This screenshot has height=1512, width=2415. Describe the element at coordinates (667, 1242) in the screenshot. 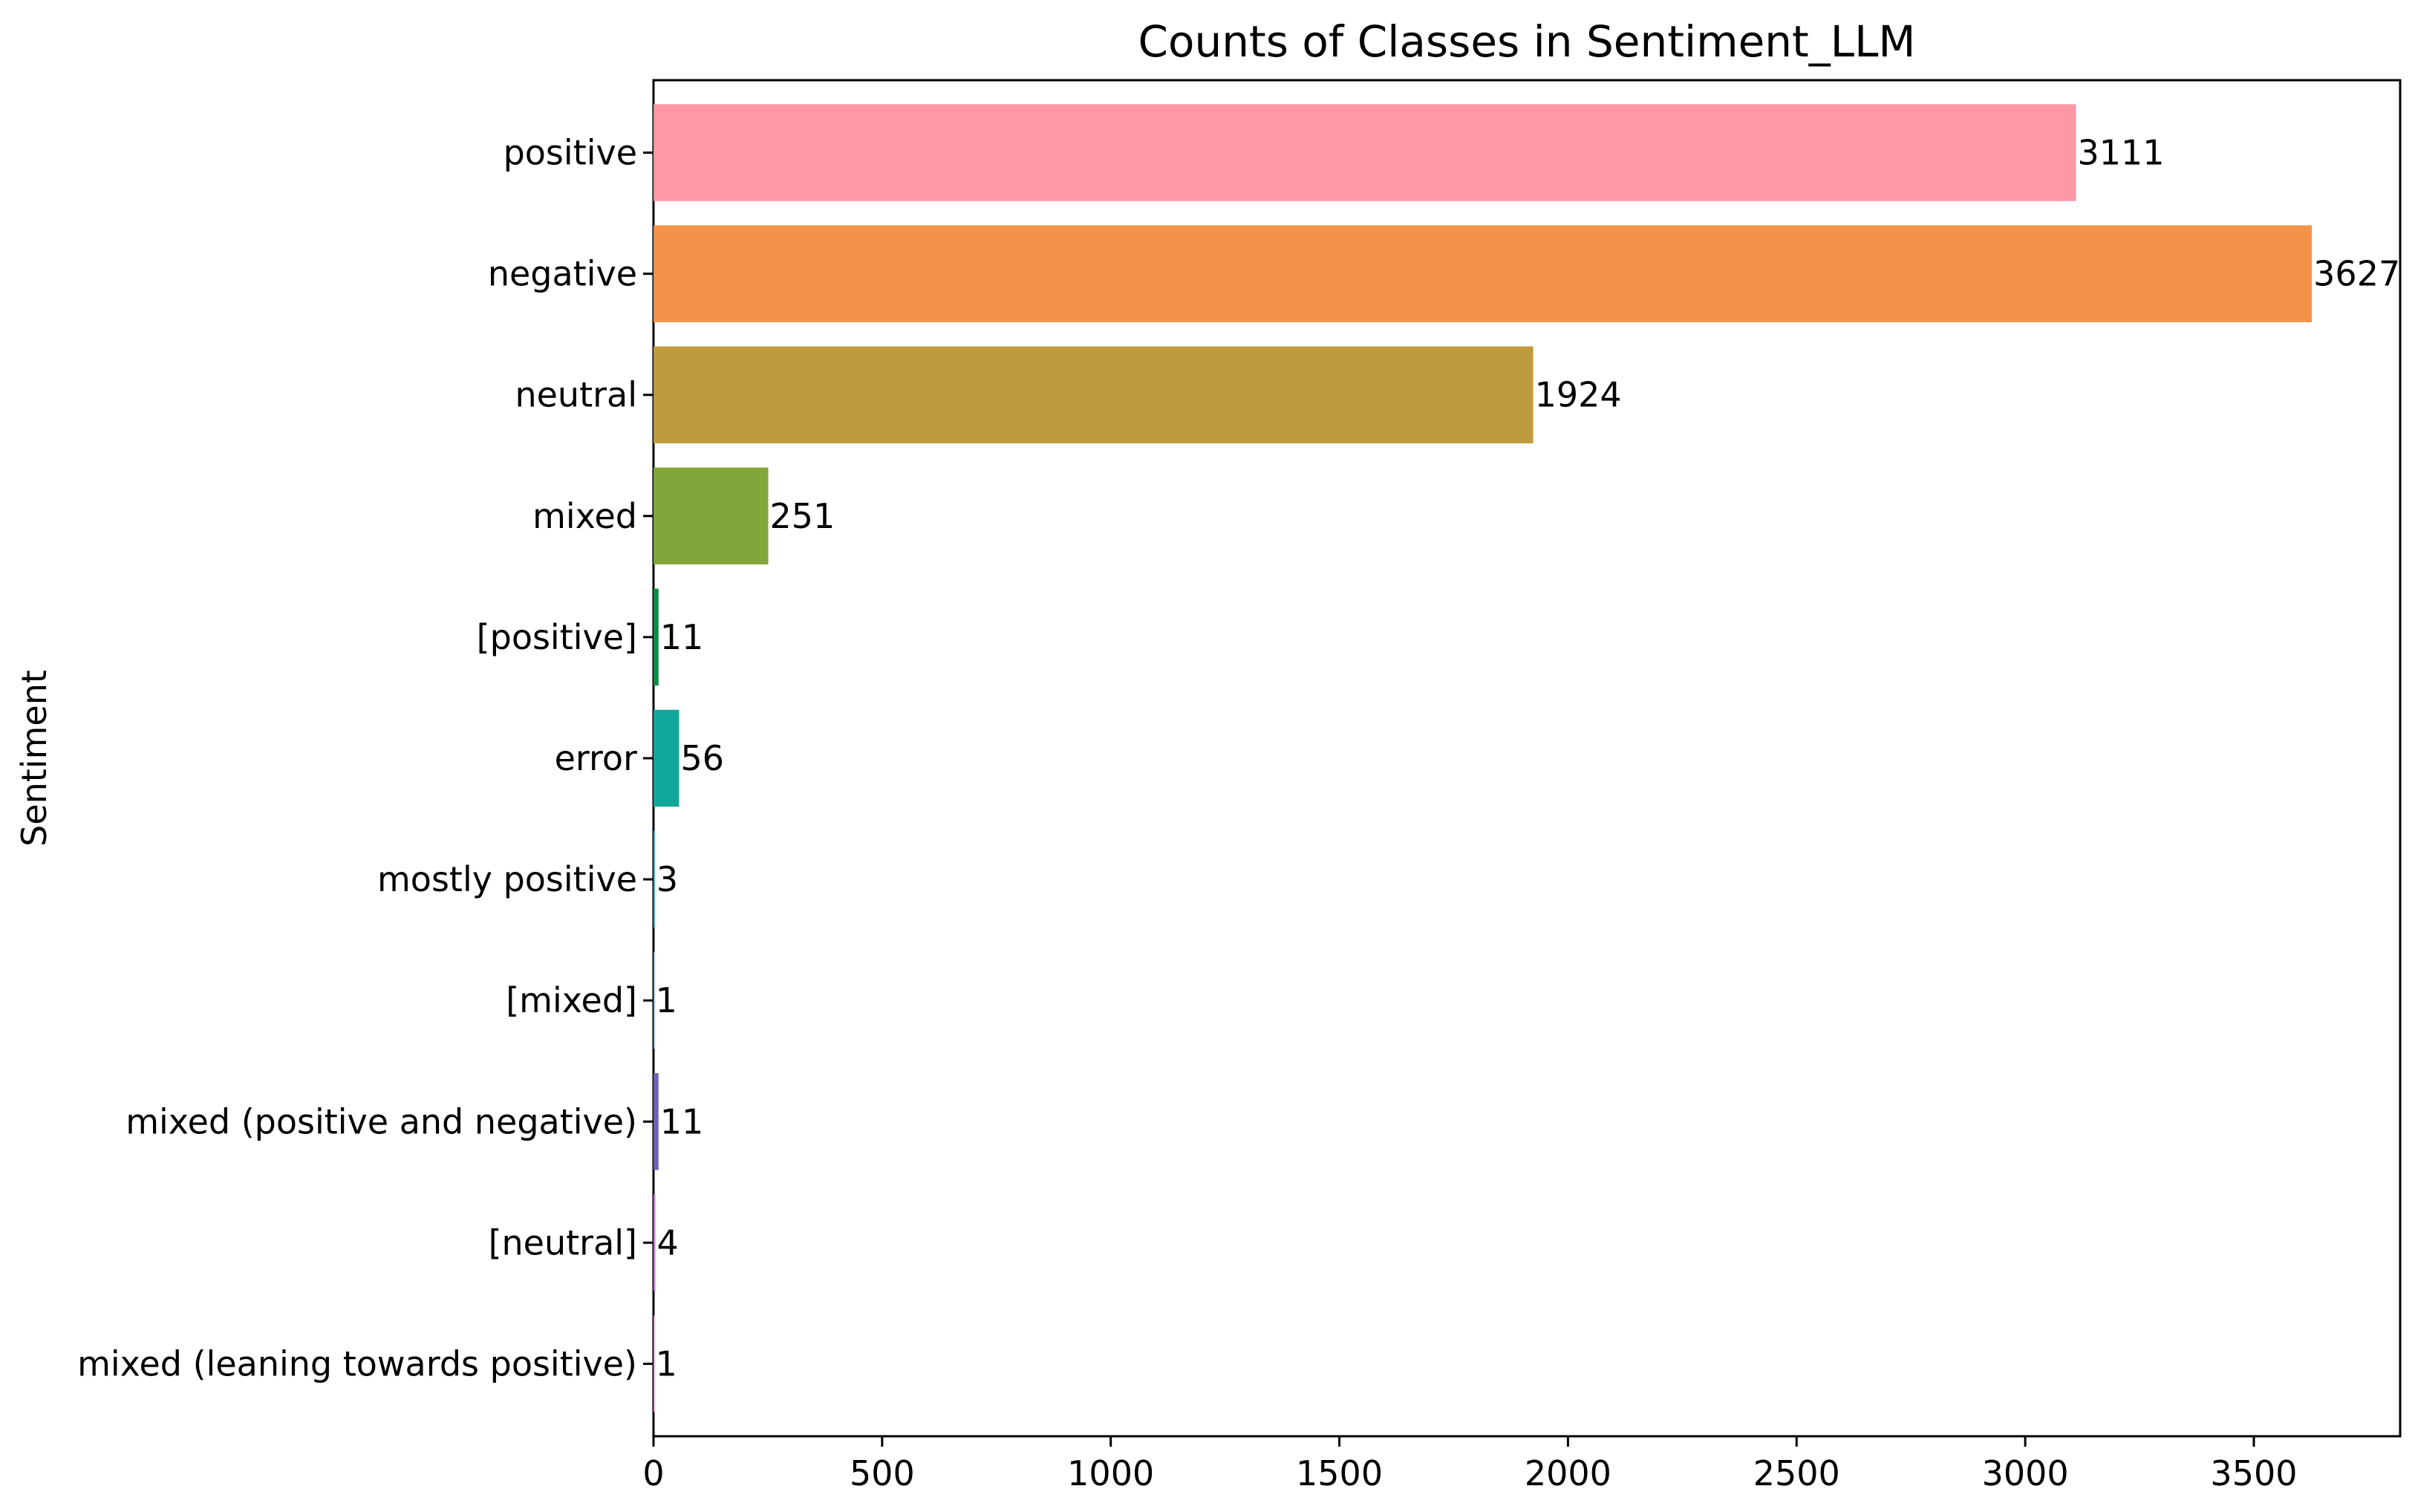

I see `data-label: 4` at that location.